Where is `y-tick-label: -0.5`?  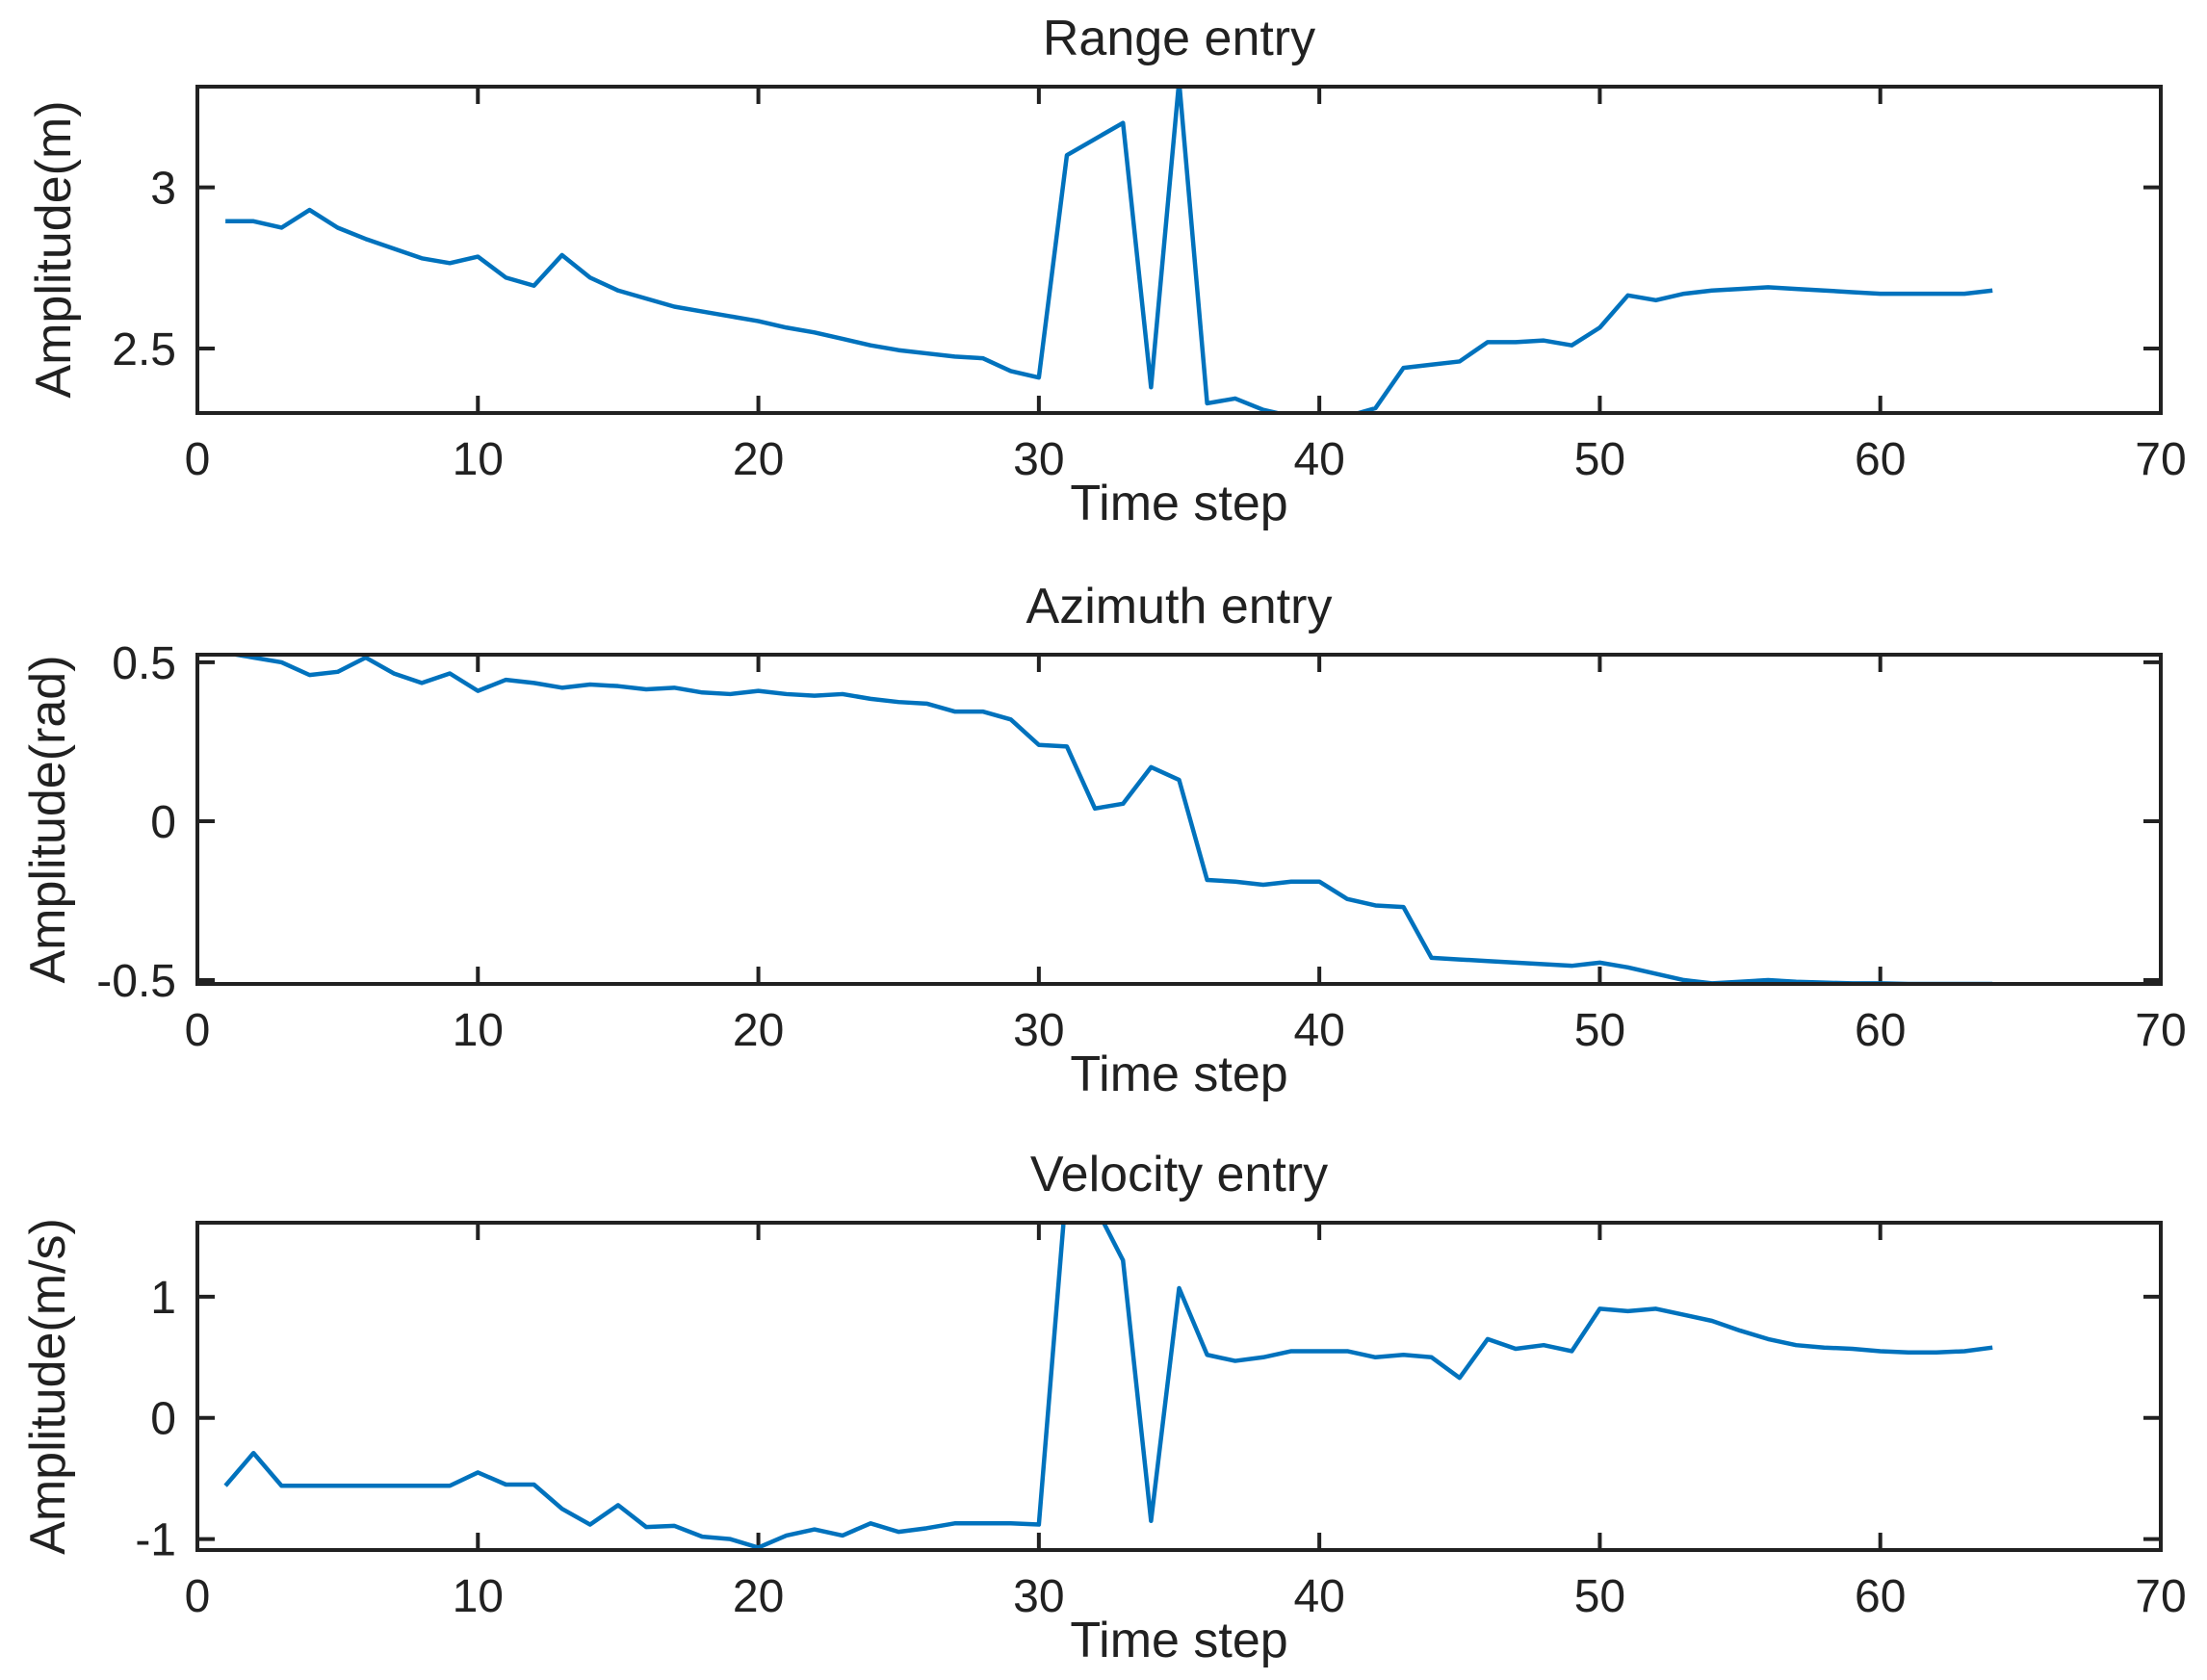 y-tick-label: -0.5 is located at coordinates (136, 981).